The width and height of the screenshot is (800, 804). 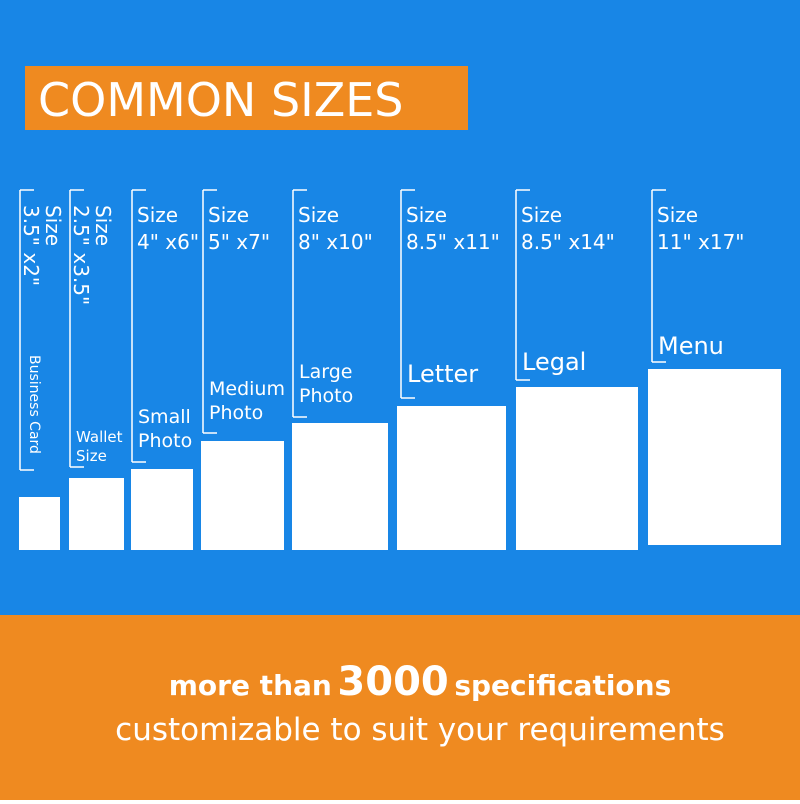 What do you see at coordinates (220, 100) in the screenshot?
I see `title: COMMON SIZES` at bounding box center [220, 100].